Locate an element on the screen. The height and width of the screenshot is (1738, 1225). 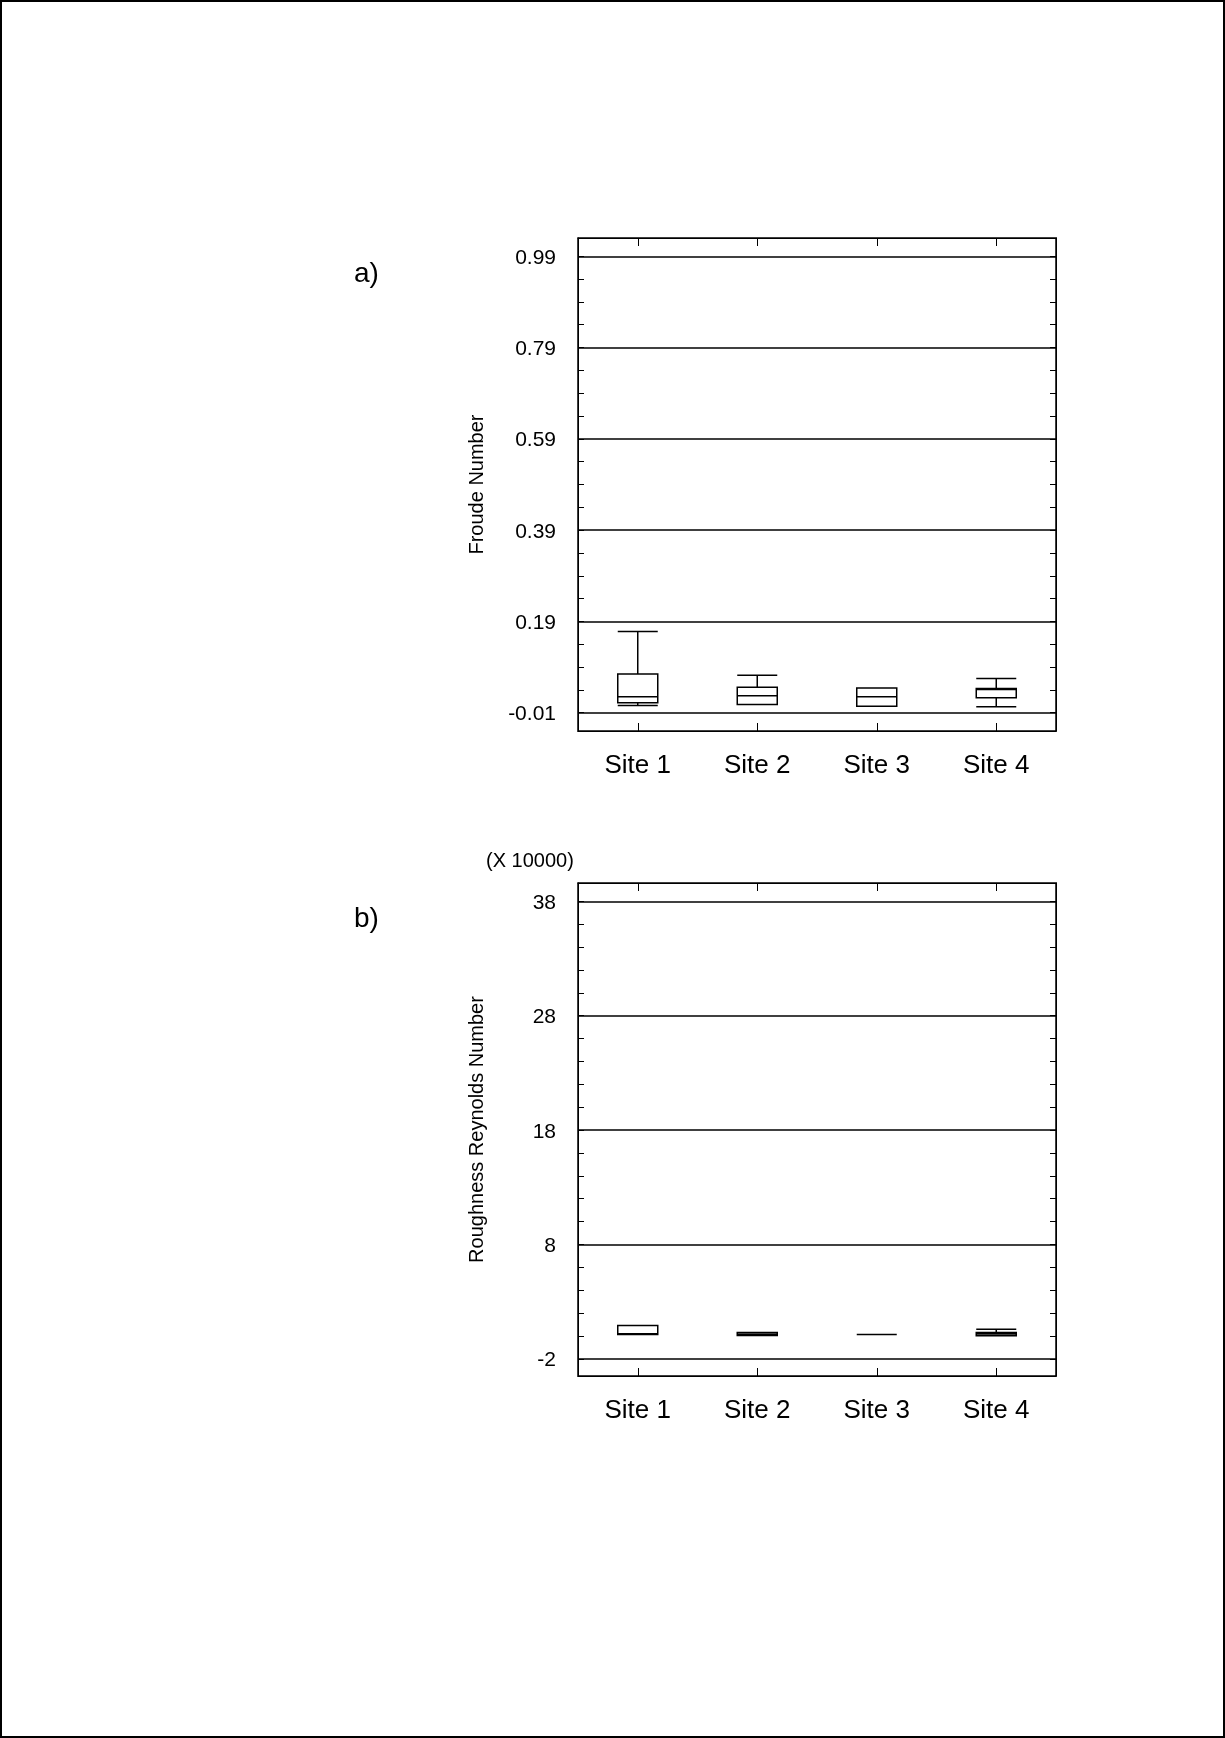
y-tick-label: 0.99 is located at coordinates (535, 256).